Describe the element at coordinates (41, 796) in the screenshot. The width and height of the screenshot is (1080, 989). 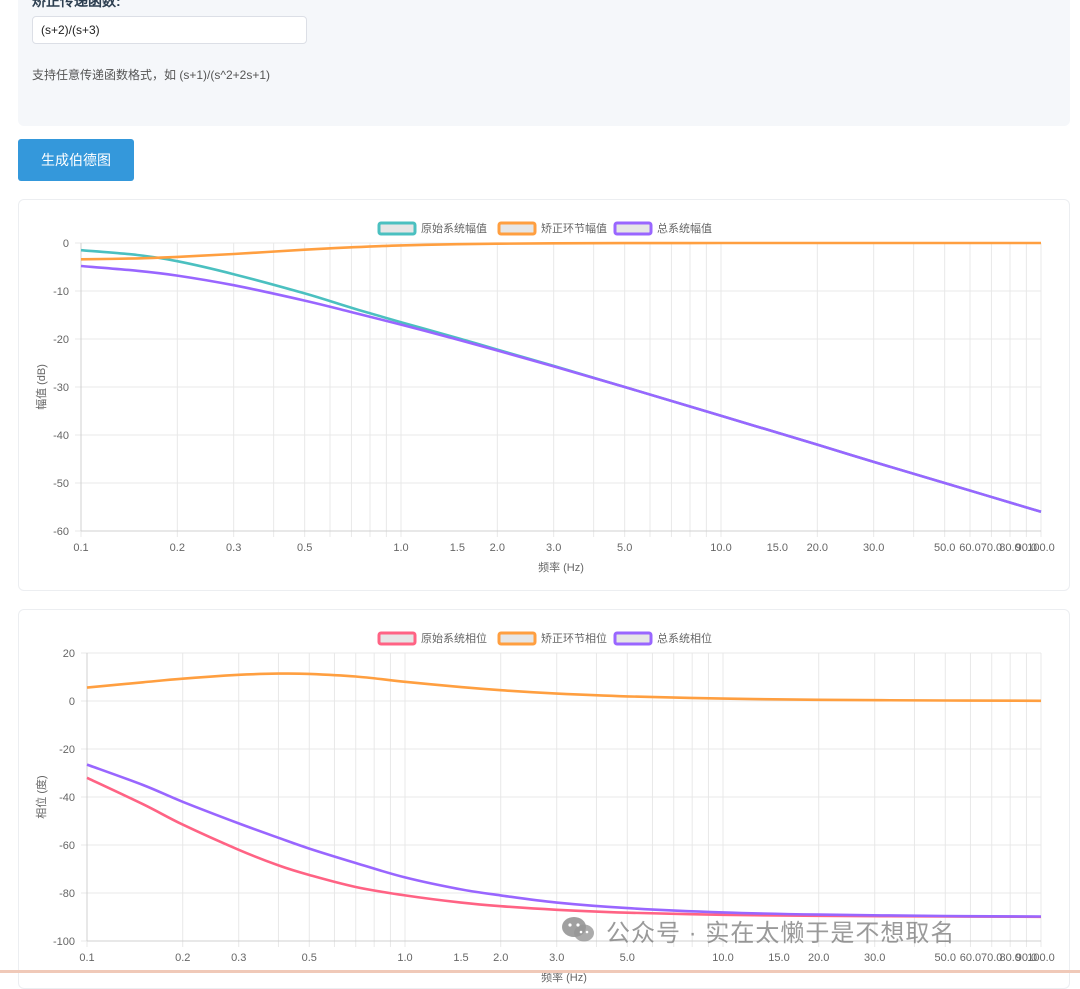
I see `y-axis-title: 相位 (度)` at that location.